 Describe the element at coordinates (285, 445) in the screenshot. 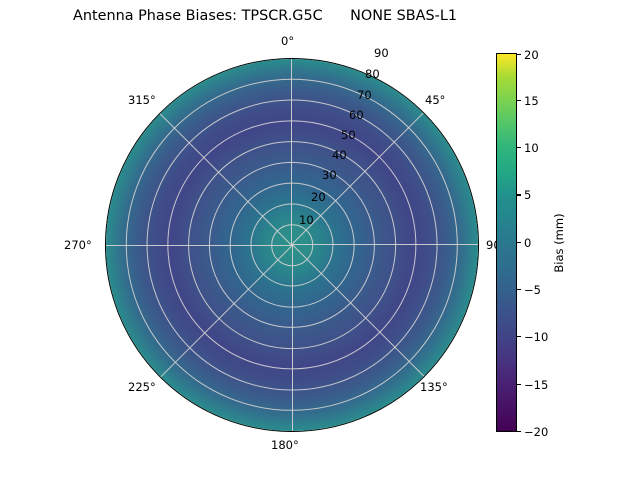

I see `theta-tick-label-180: 180°` at that location.